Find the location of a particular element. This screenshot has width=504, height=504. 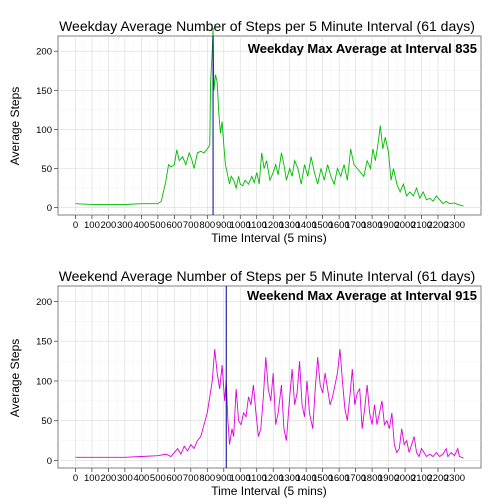

weekend-y-tick-label: 100 is located at coordinates (44, 381).